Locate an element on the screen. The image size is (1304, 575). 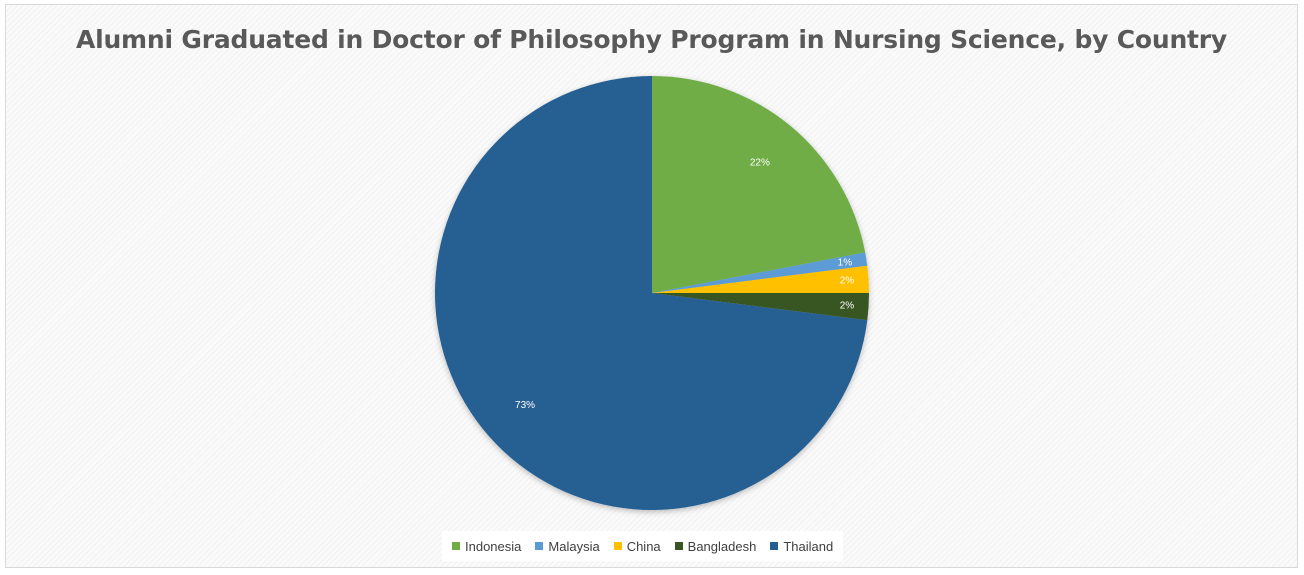
legend-label: Indonesia is located at coordinates (493, 546).